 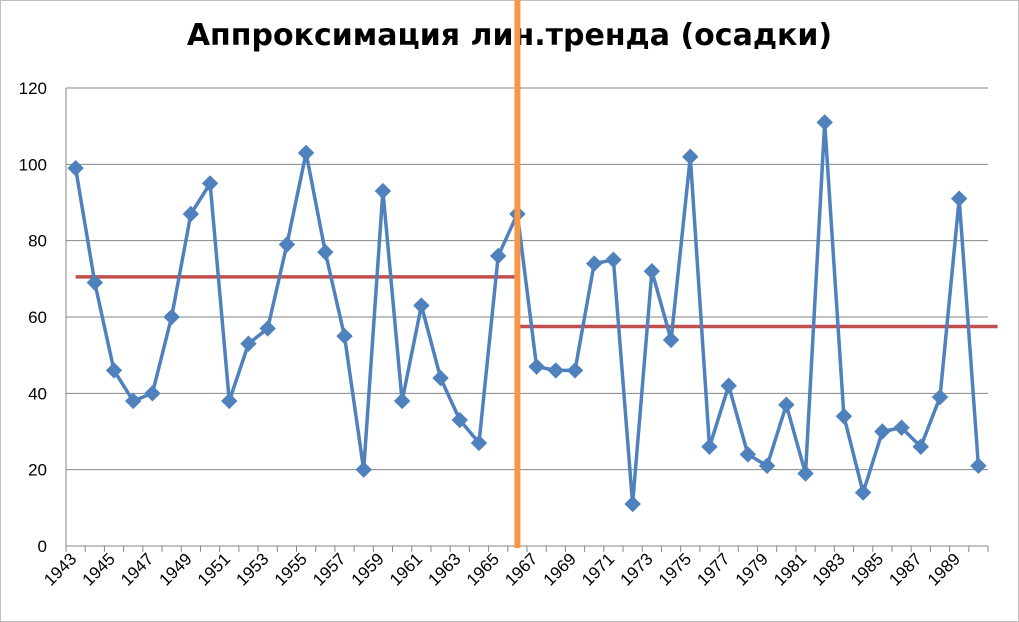 What do you see at coordinates (905, 569) in the screenshot?
I see `x-tick-label: 1987` at bounding box center [905, 569].